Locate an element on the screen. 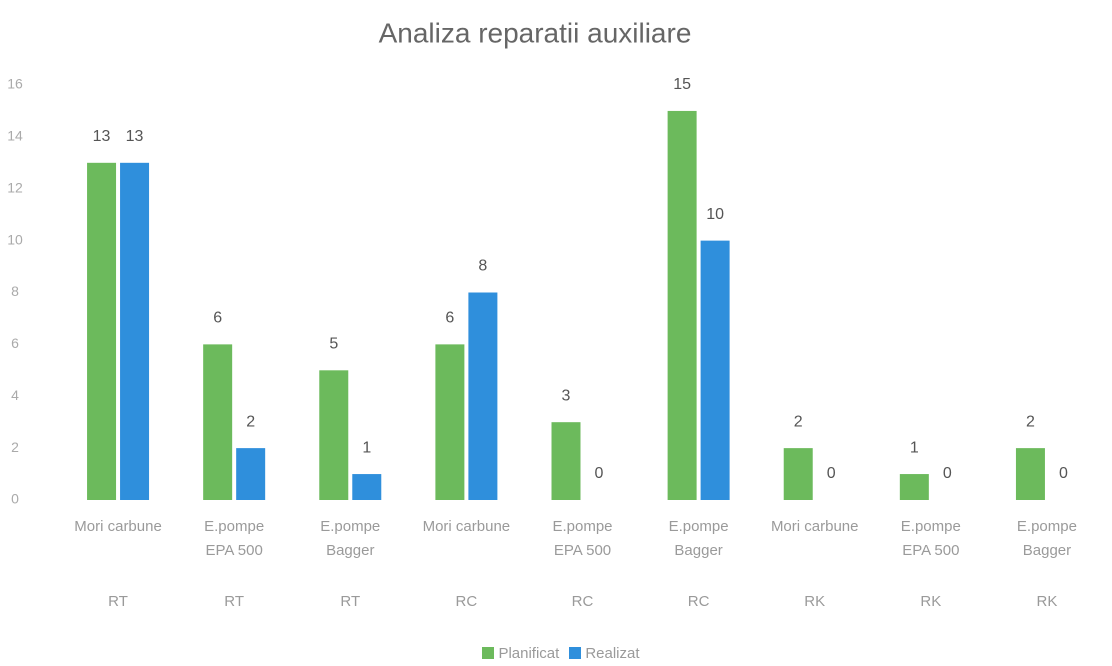  data-label: 10 is located at coordinates (715, 214).